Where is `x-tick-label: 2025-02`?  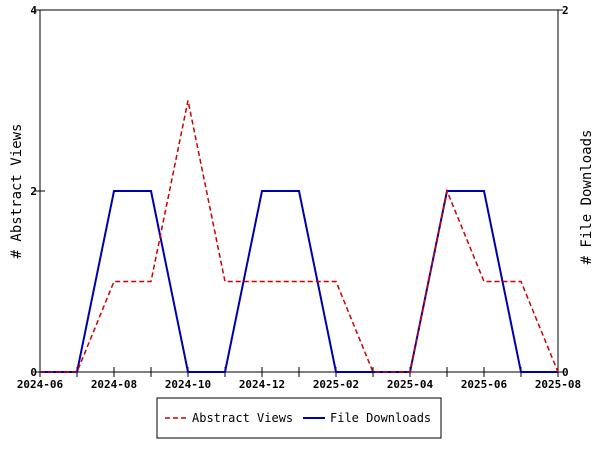 x-tick-label: 2025-02 is located at coordinates (336, 384).